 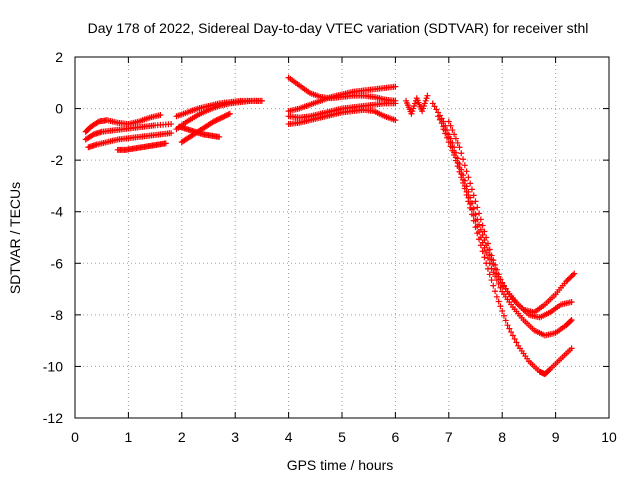 What do you see at coordinates (449, 437) in the screenshot?
I see `x-tick-label: 7` at bounding box center [449, 437].